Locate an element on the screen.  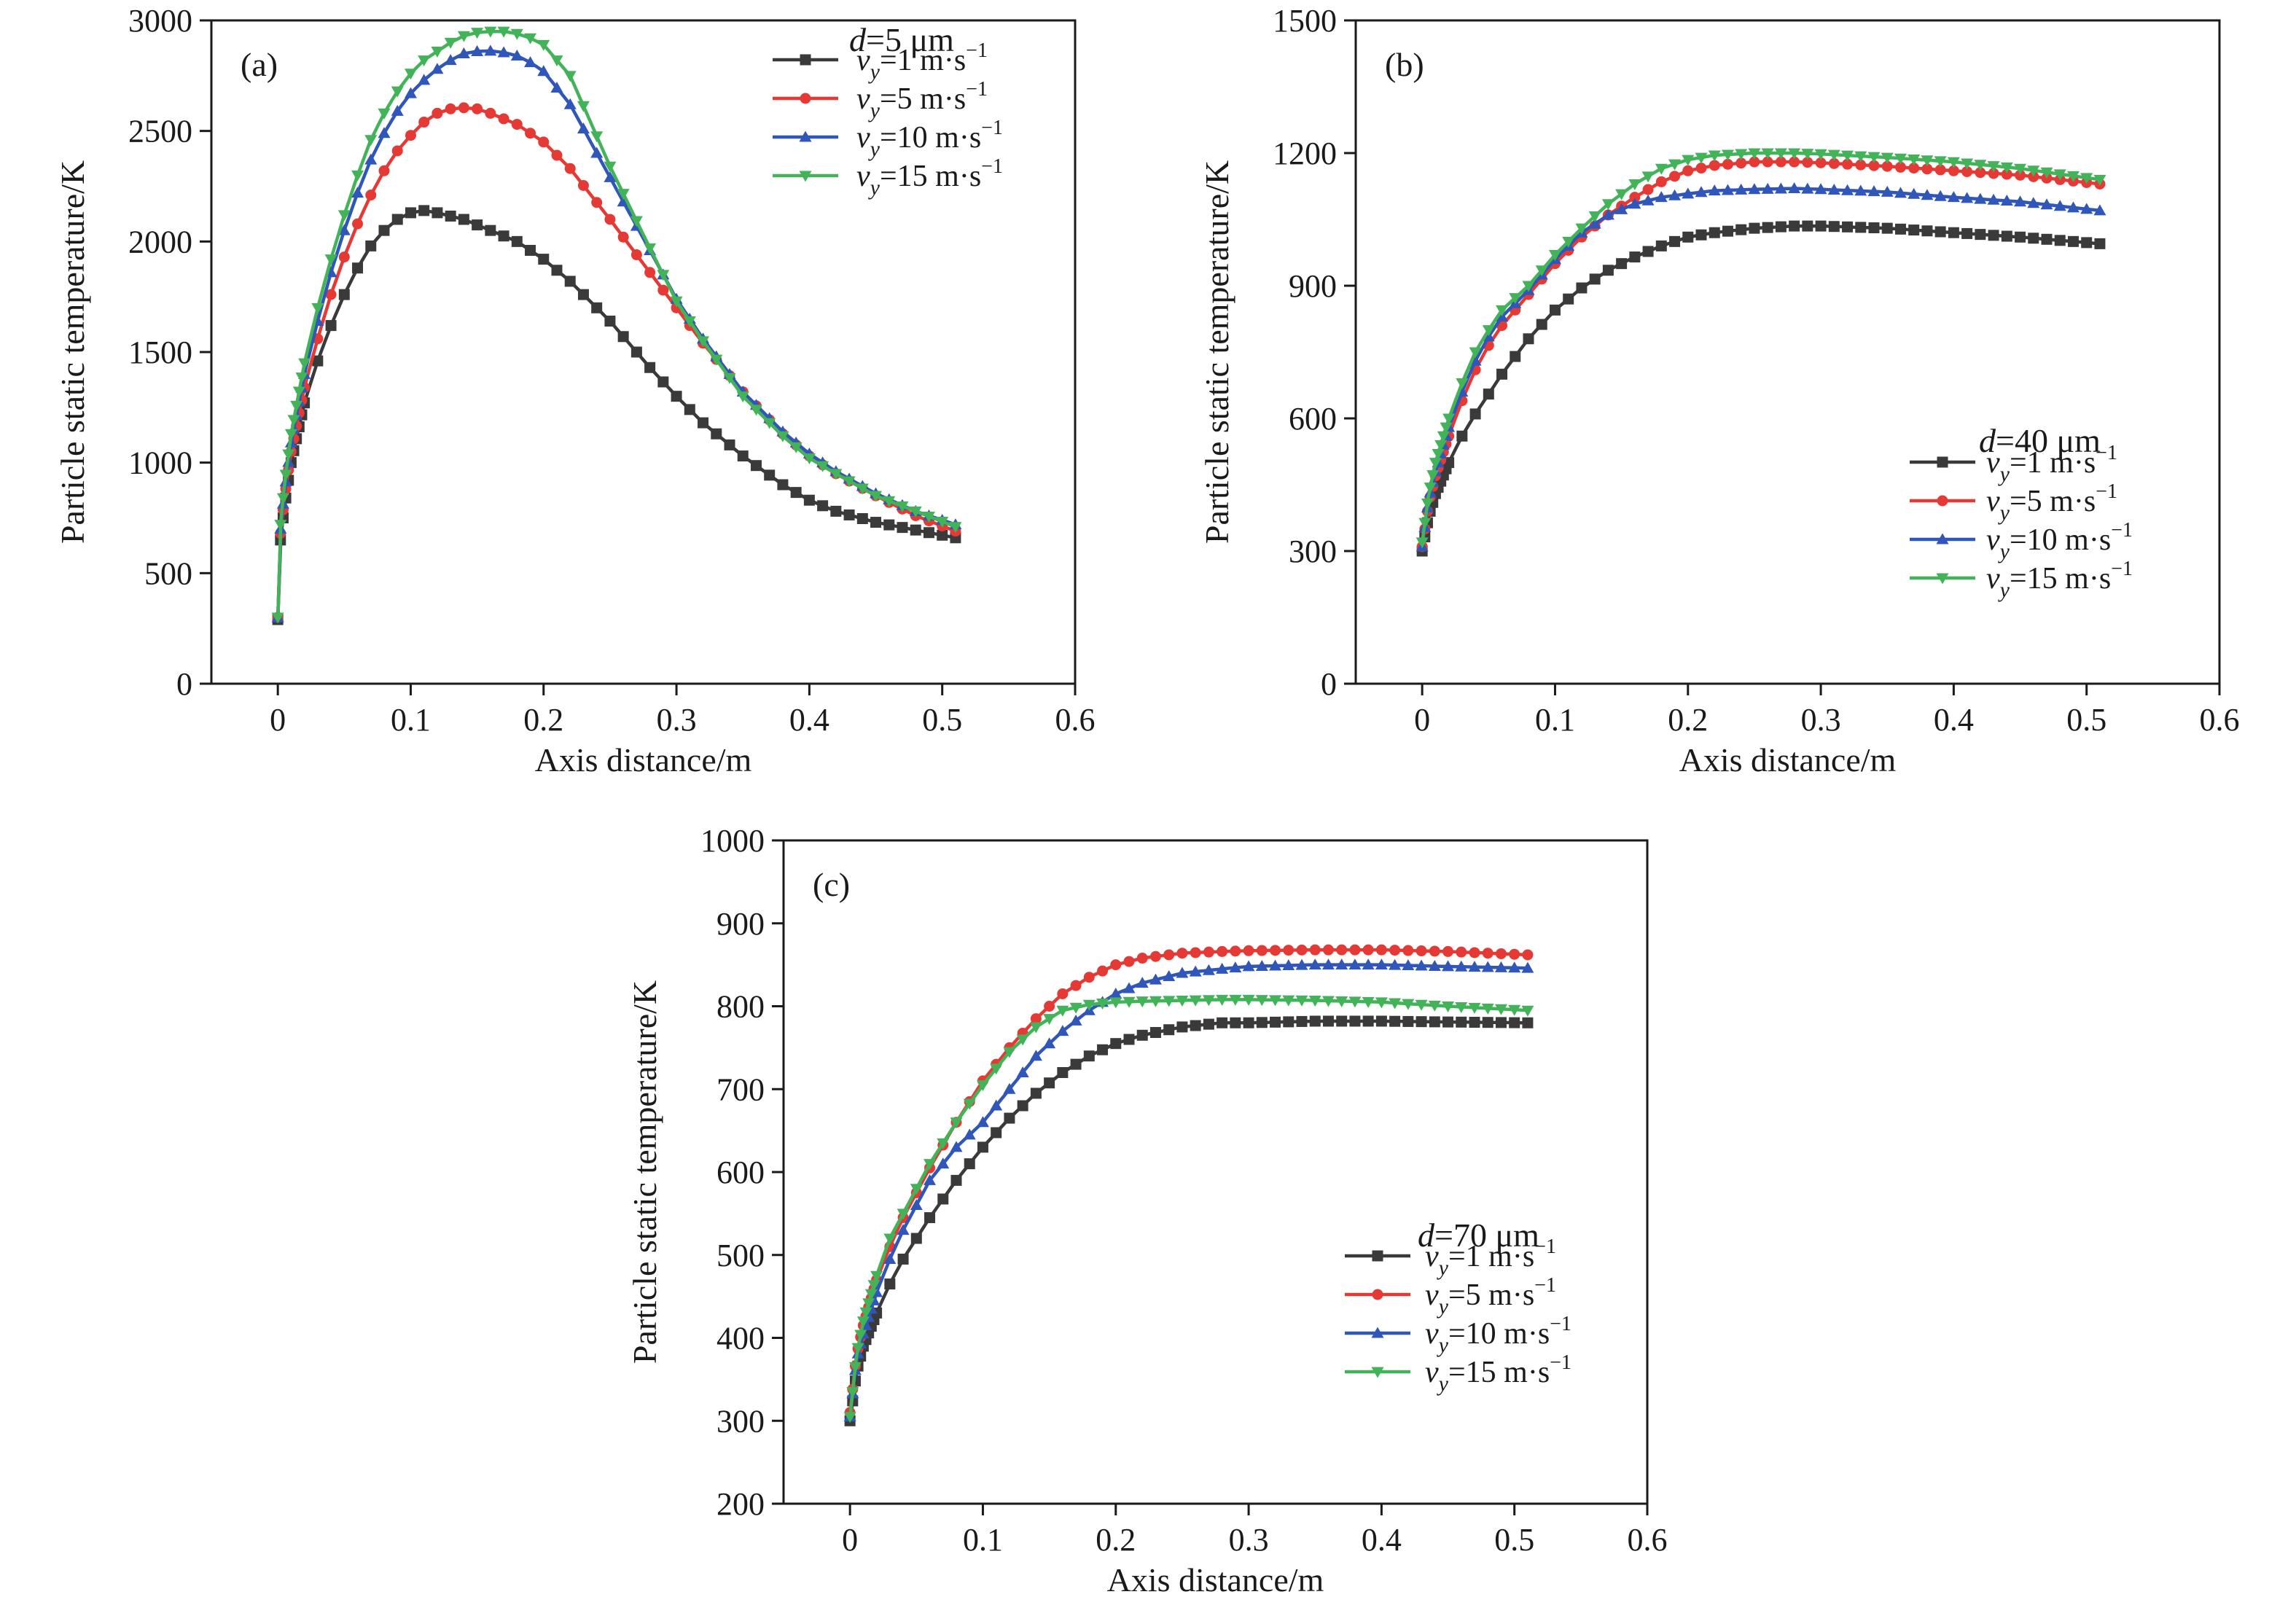
x-axis-title: Axis distance/m is located at coordinates (1216, 1579).